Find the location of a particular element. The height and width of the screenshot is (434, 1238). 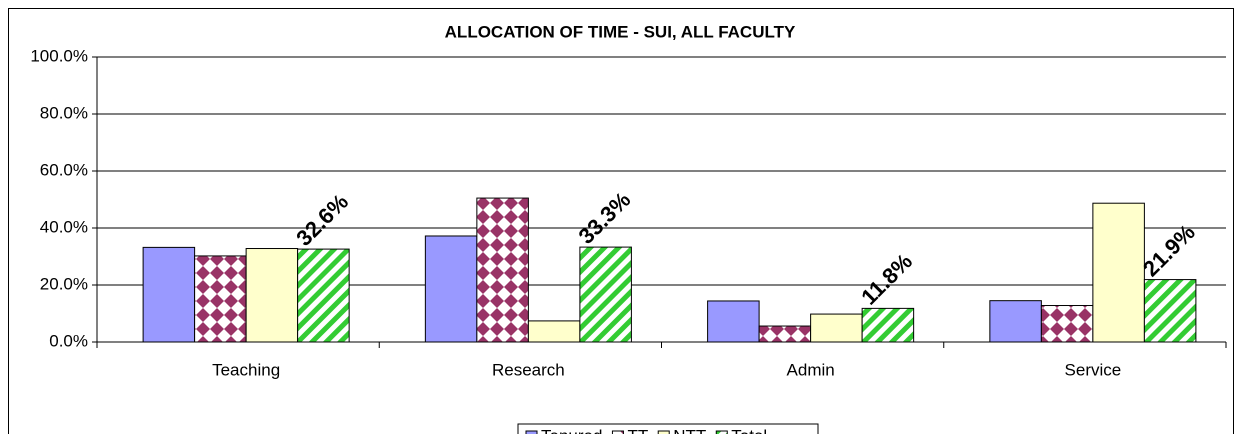

x-tick-label: Service is located at coordinates (1093, 369).